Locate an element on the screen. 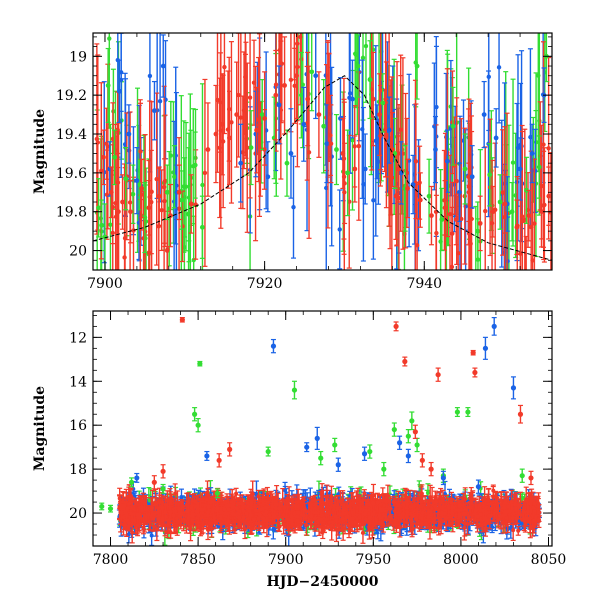 This screenshot has width=600, height=600. y-tick-label: 19.2 is located at coordinates (71, 96).